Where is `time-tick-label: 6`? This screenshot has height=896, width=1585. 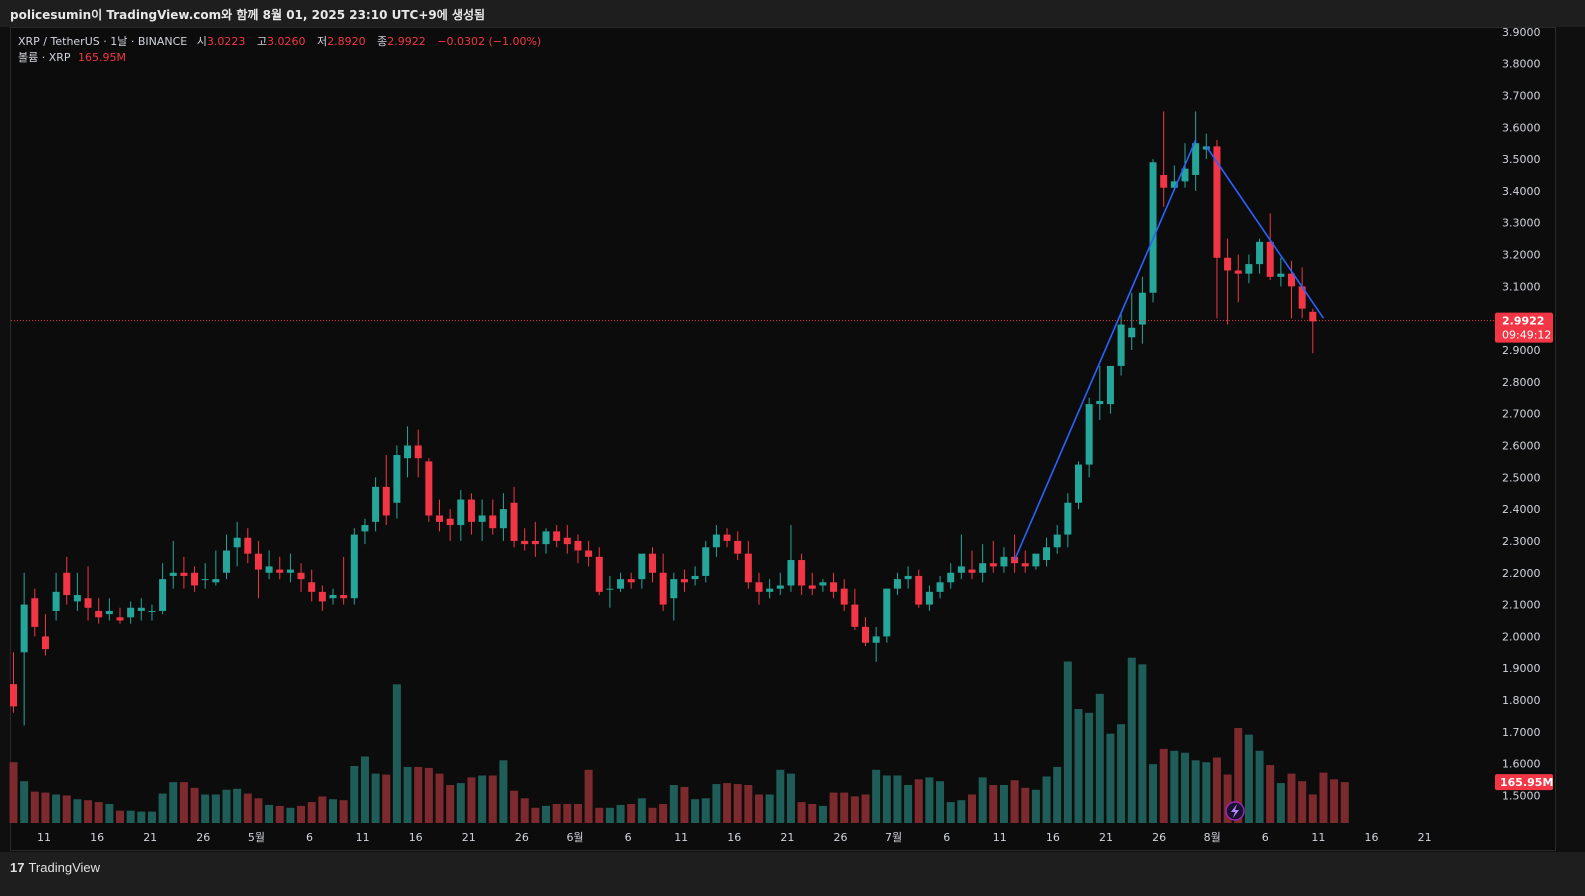 time-tick-label: 6 is located at coordinates (1265, 837).